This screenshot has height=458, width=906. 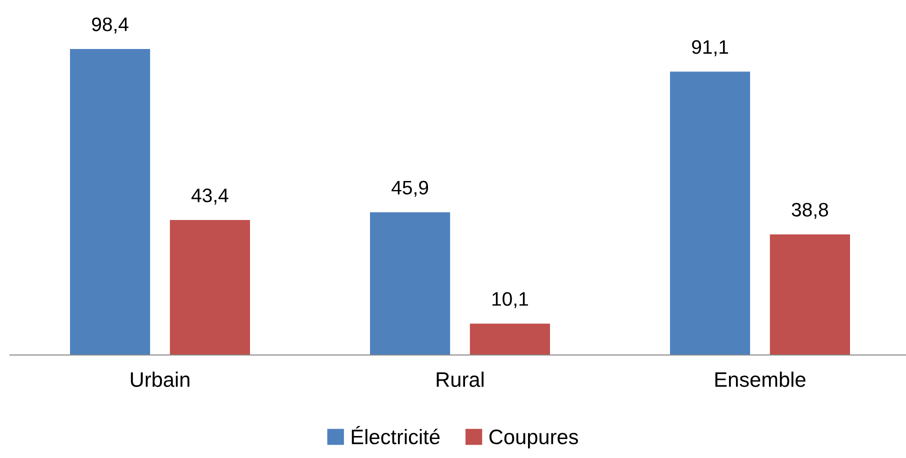 I want to click on data-label: 43,4, so click(x=209, y=196).